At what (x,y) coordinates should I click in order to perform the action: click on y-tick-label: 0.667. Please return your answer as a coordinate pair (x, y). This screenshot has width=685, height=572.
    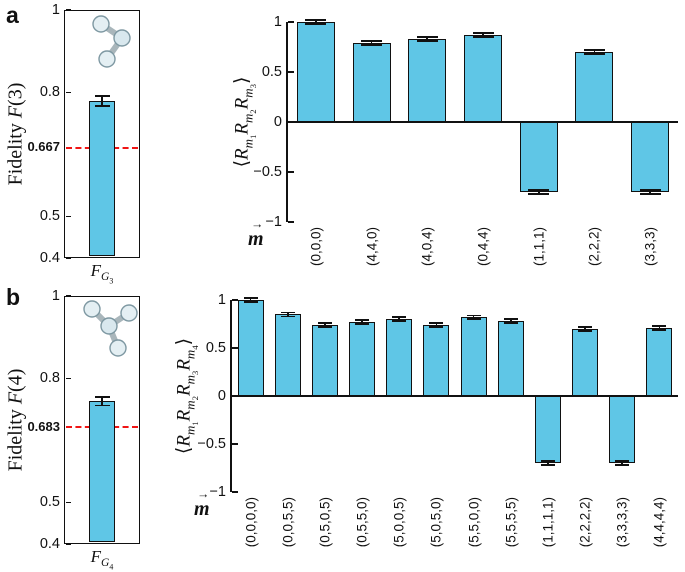
    Looking at the image, I should click on (43, 147).